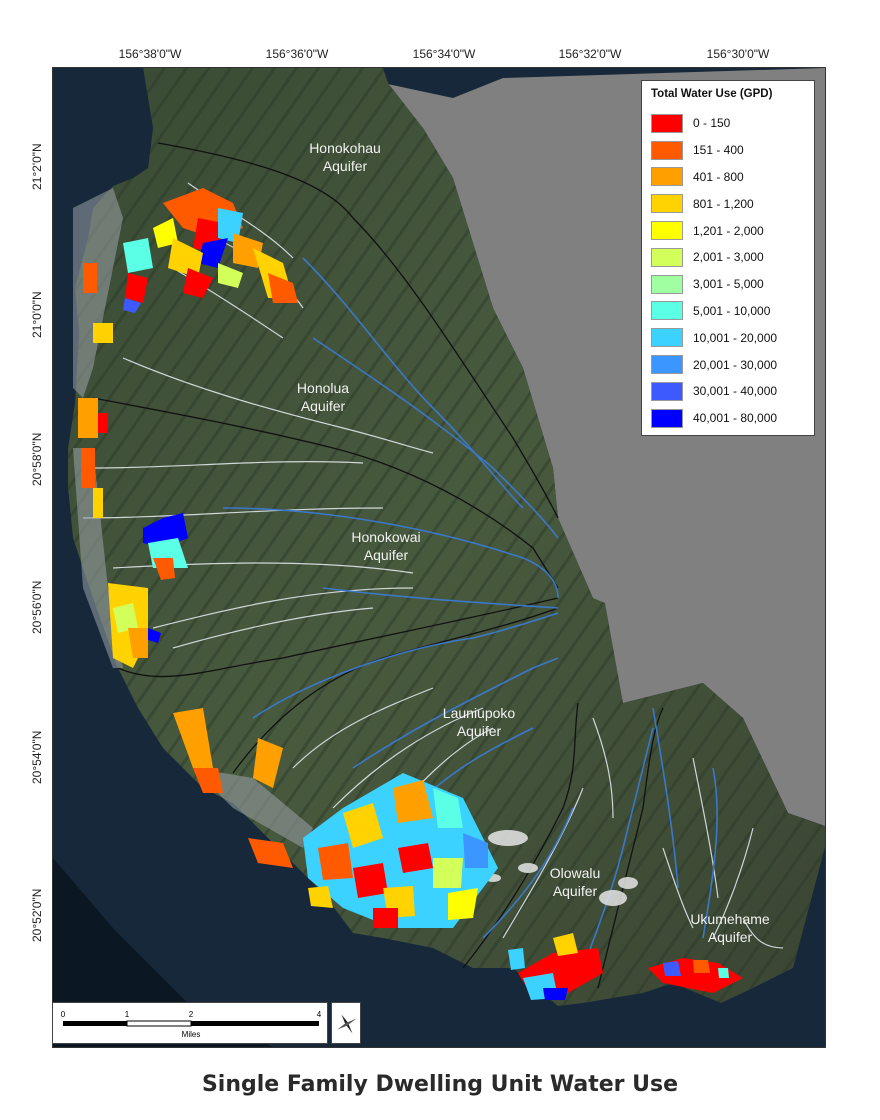 The width and height of the screenshot is (880, 1120). I want to click on longitude-label: 156°30'0"W, so click(738, 54).